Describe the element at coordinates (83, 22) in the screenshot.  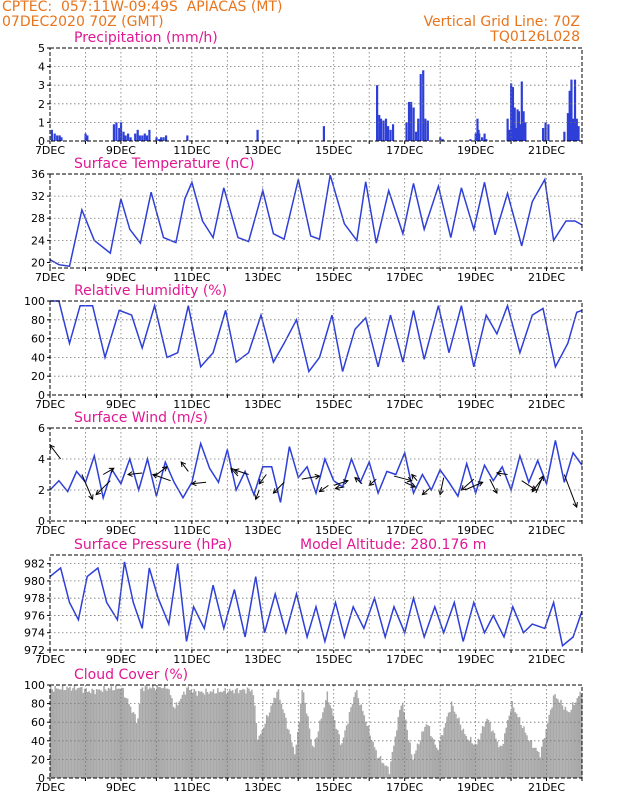
I see `header-datetime: 07DEC2020 70Z (GMT)` at that location.